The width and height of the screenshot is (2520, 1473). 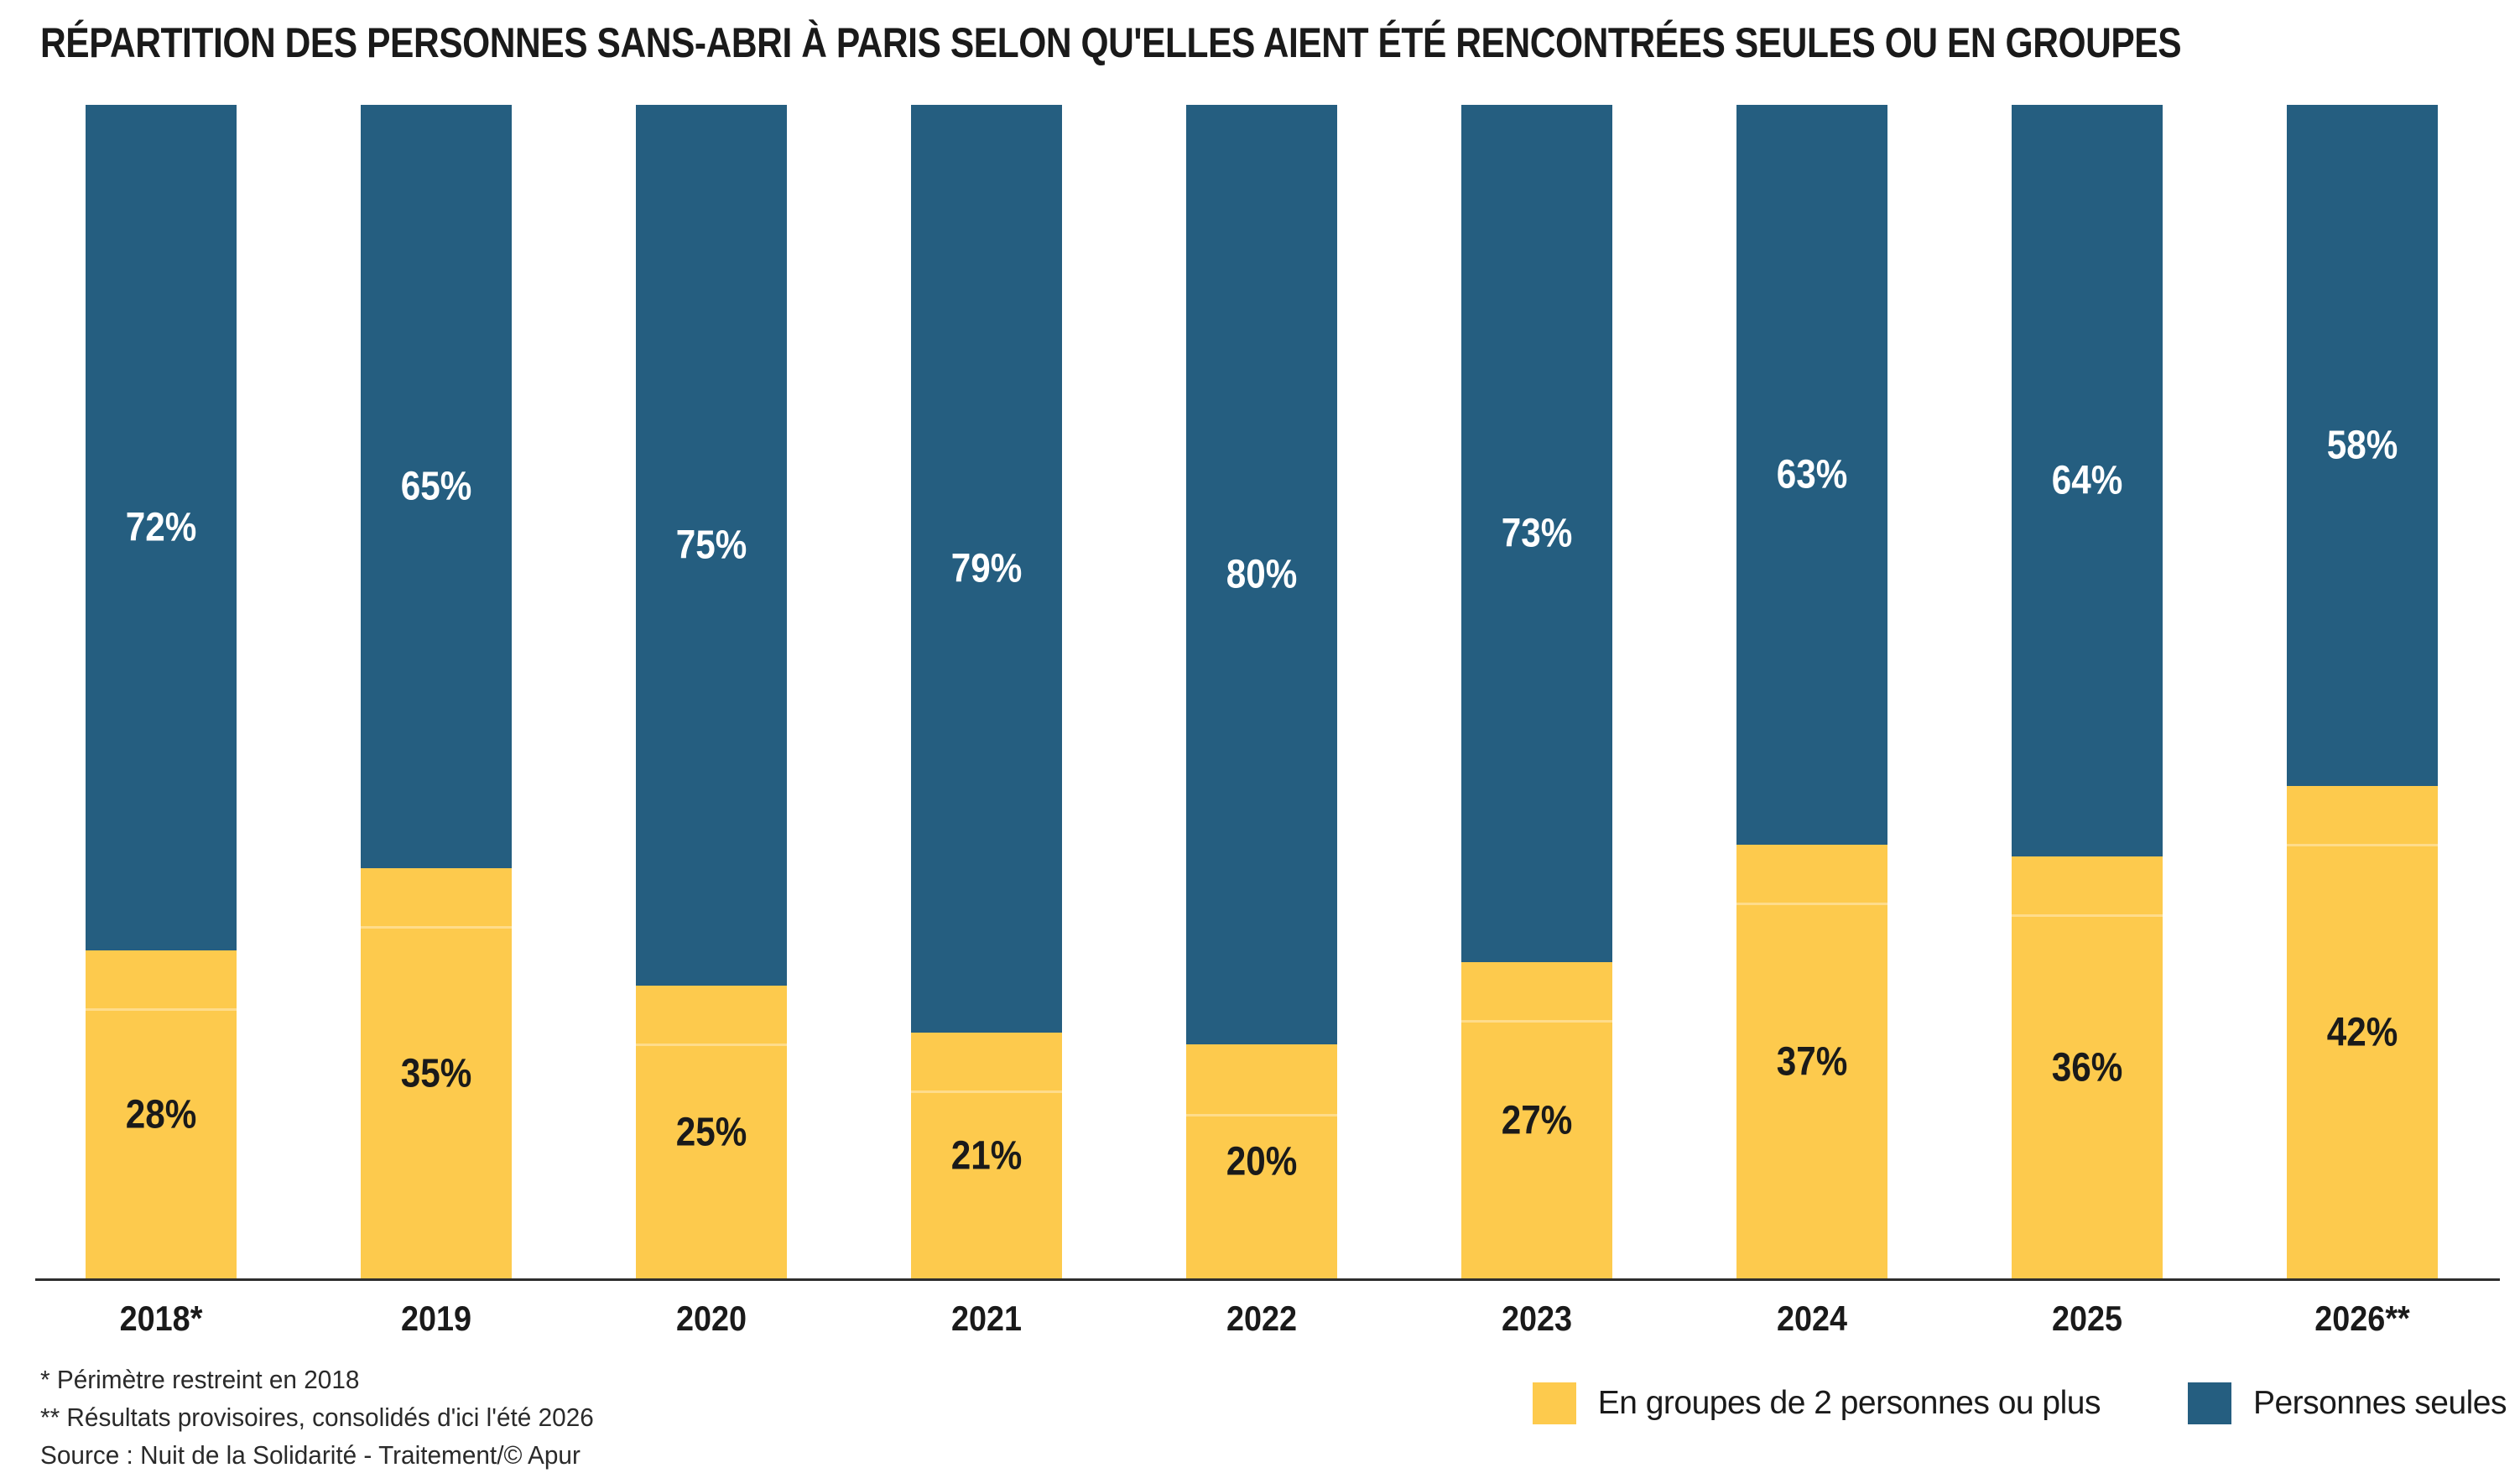 I want to click on value-label-en-groupes: 27%, so click(x=1537, y=1120).